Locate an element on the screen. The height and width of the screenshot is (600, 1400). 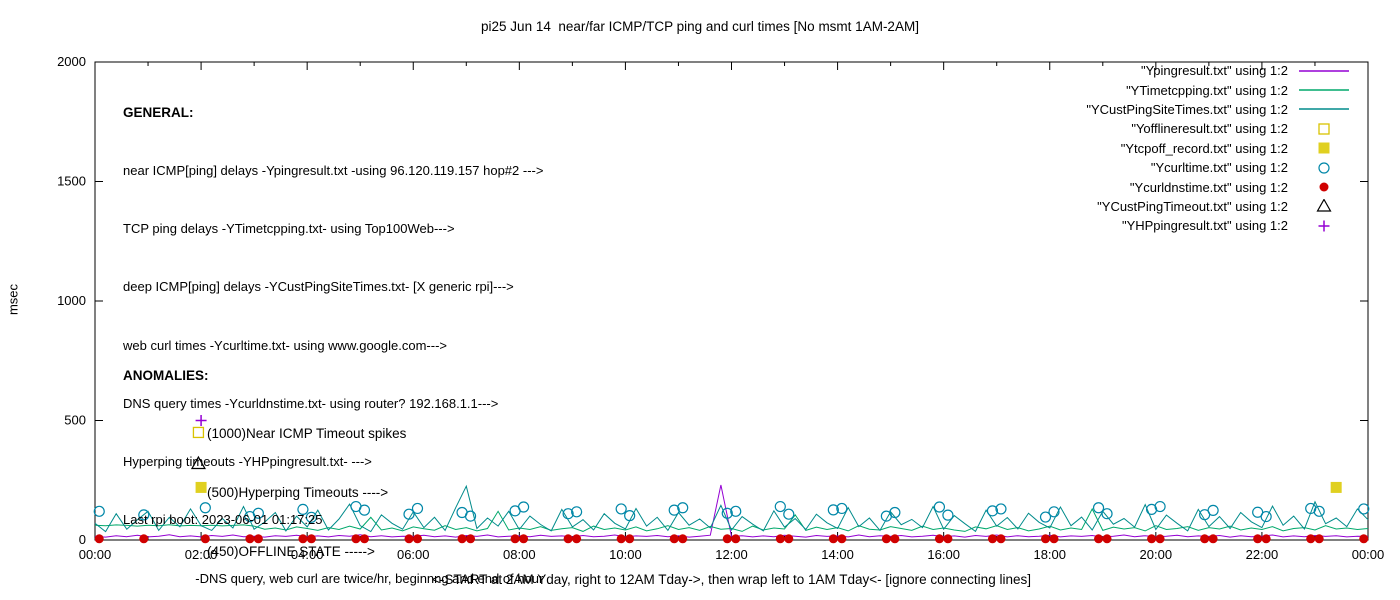
legend-row: "Ycurldnstime.txt" using 1:2 is located at coordinates (1219, 186).